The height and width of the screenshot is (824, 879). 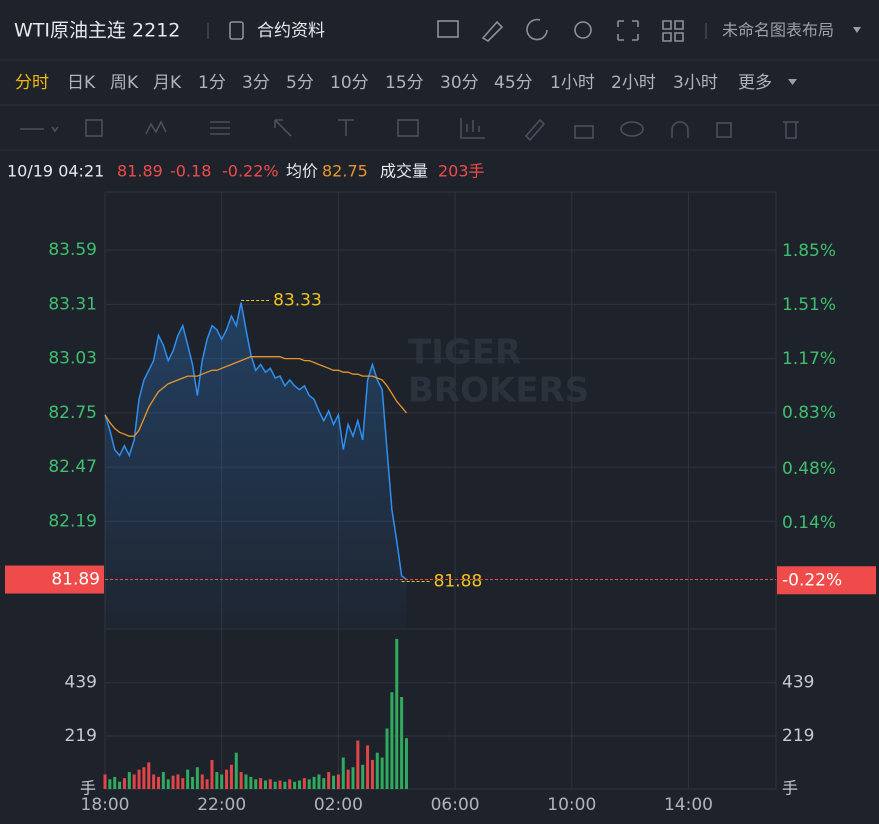 What do you see at coordinates (140, 171) in the screenshot?
I see `info-price: 81.89` at bounding box center [140, 171].